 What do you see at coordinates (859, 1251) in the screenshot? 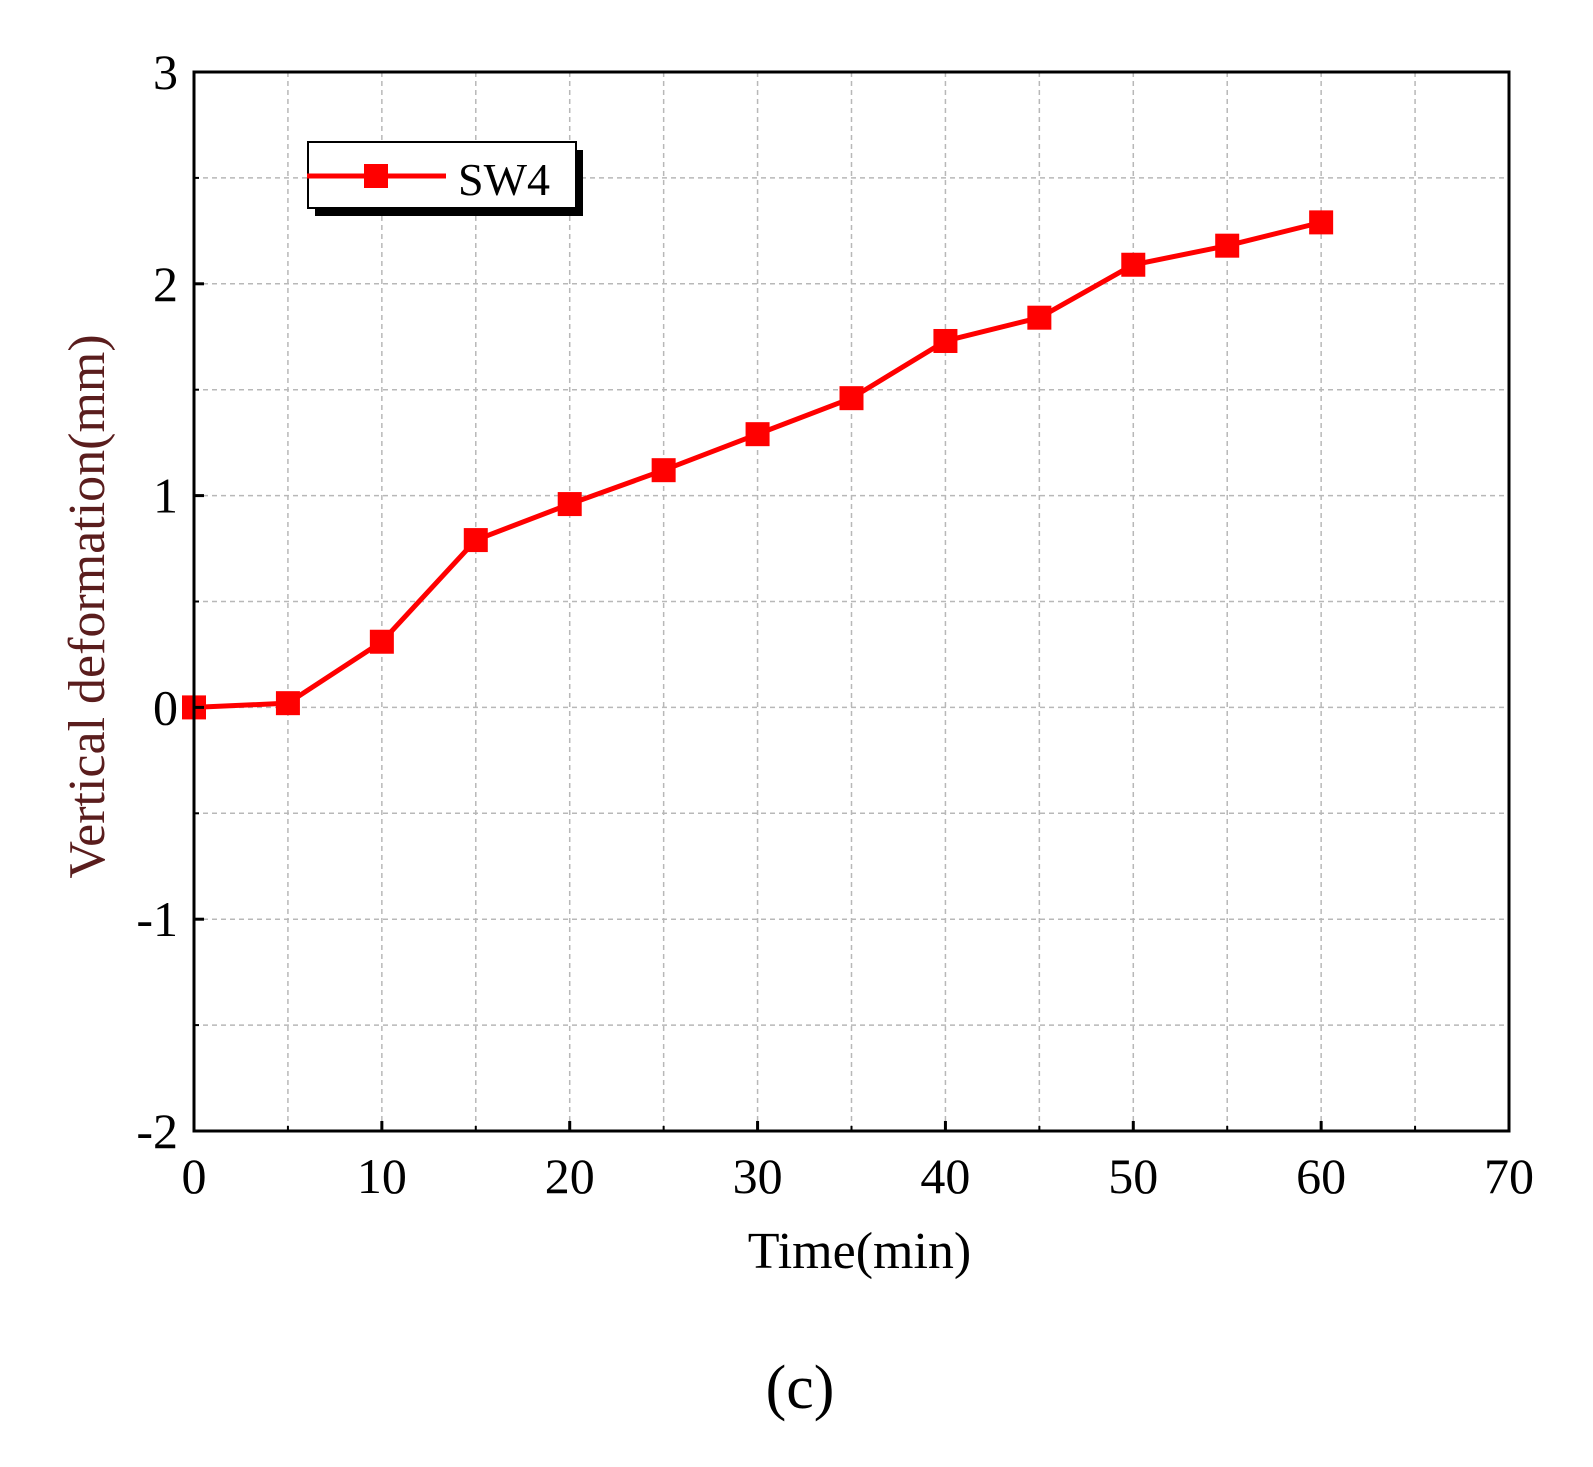
I see `x-axis-title: Time(min)` at bounding box center [859, 1251].